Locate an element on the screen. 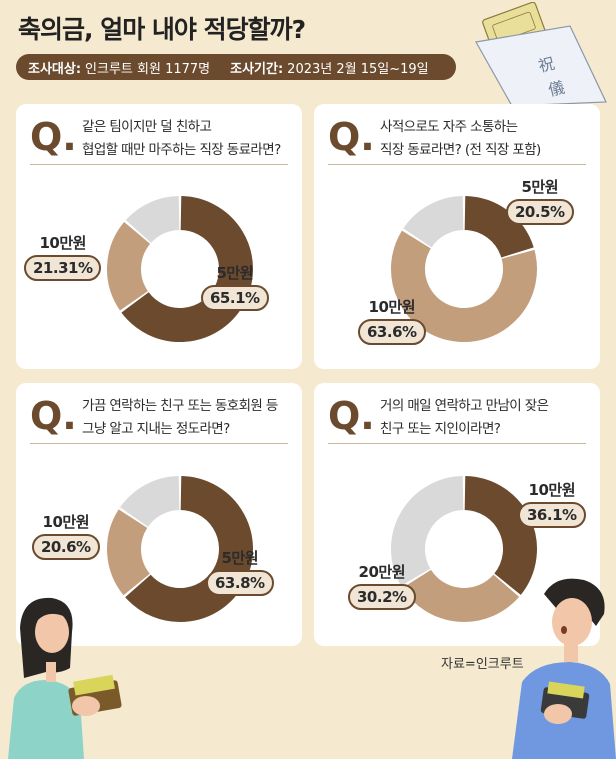 The image size is (616, 759). slice-value: 20.5% is located at coordinates (540, 212).